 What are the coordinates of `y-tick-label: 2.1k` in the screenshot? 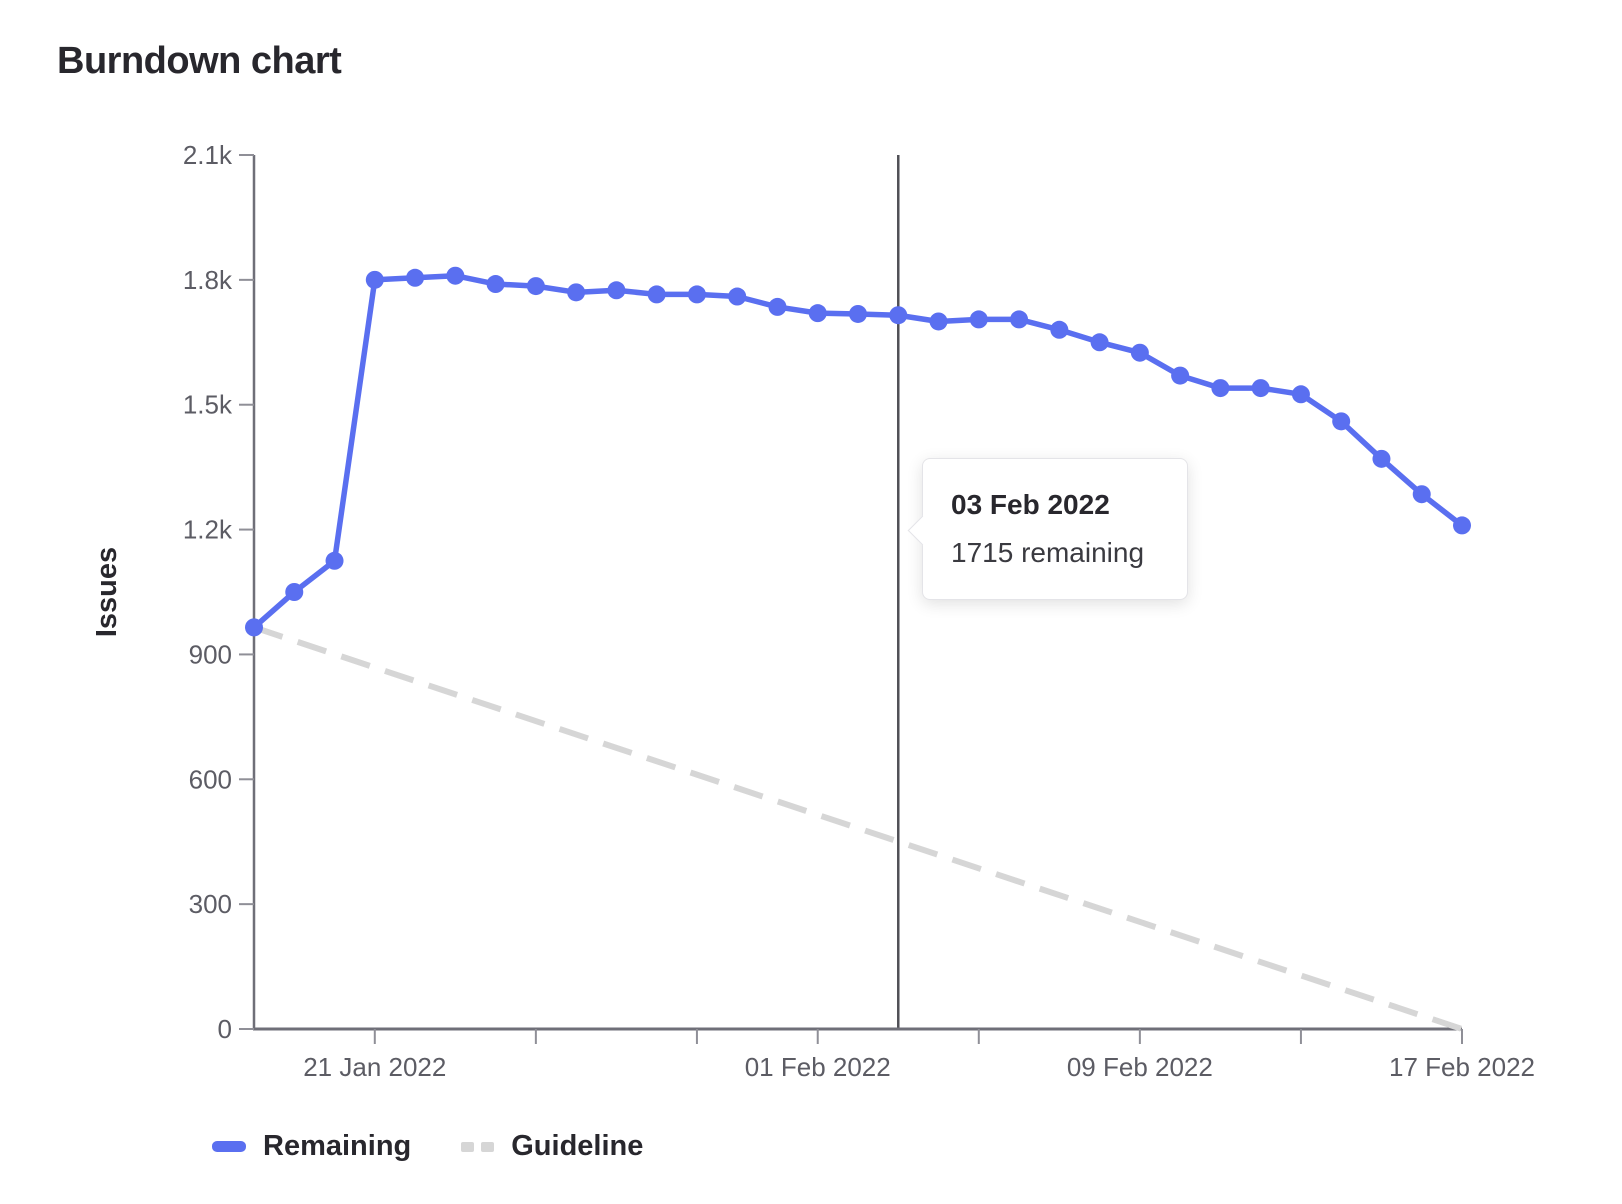 It's located at (208, 155).